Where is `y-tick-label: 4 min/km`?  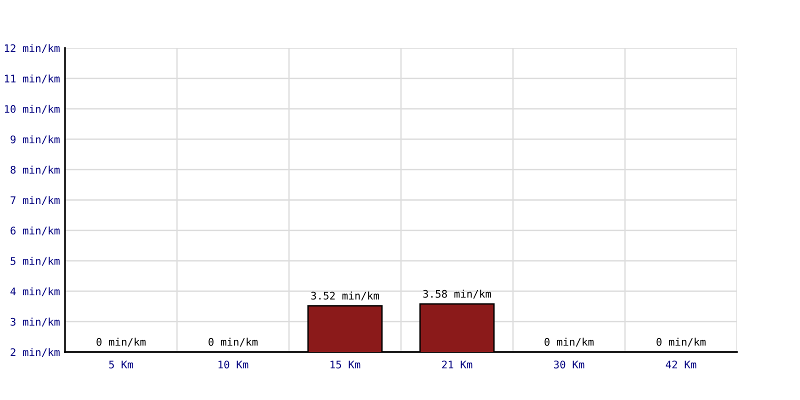 y-tick-label: 4 min/km is located at coordinates (35, 291).